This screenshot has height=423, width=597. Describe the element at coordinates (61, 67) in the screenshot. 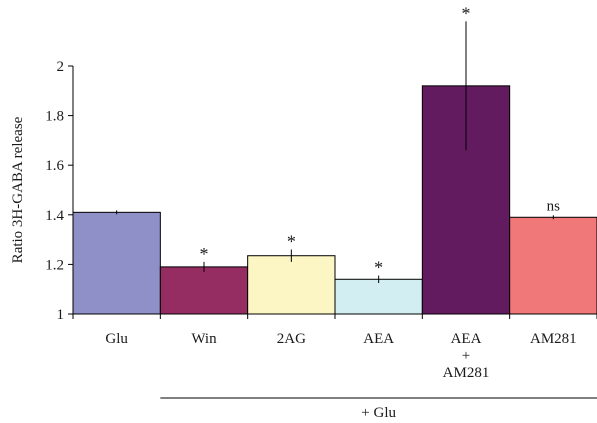

I see `y-tick-label: 2` at that location.